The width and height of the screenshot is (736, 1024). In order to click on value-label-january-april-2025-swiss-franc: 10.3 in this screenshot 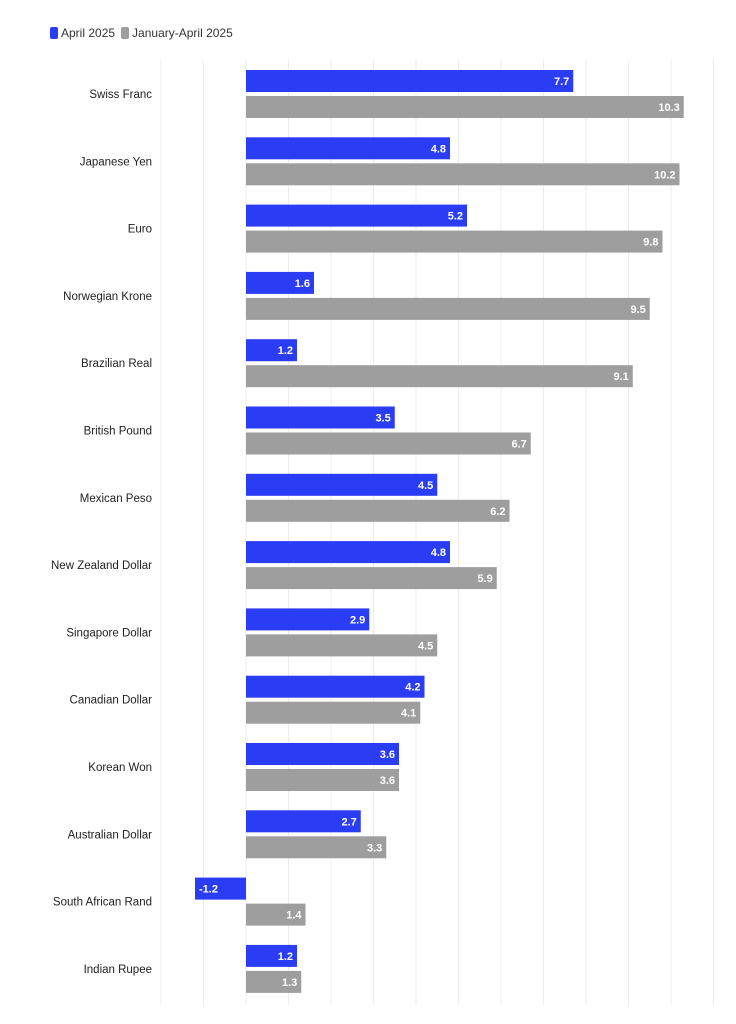, I will do `click(668, 108)`.